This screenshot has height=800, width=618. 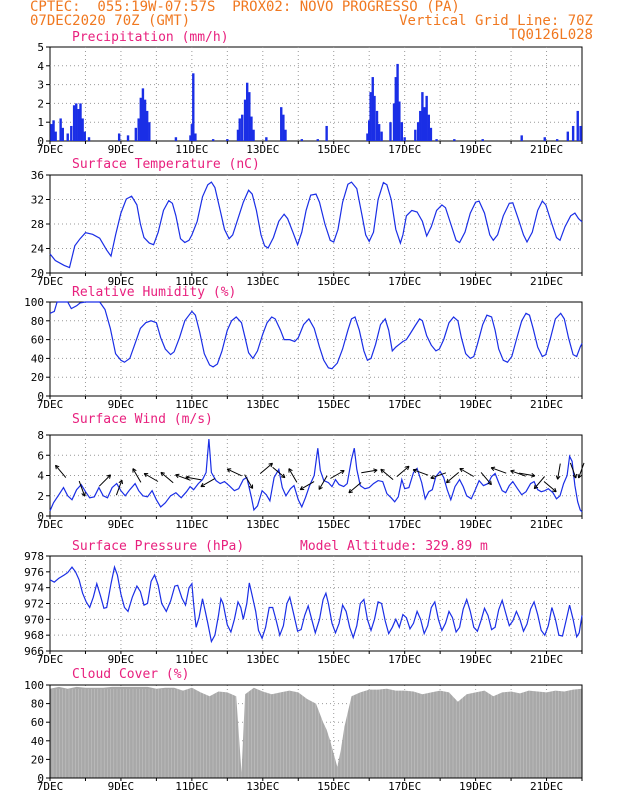 I want to click on wind-ytick-label: 0, so click(x=40, y=516).